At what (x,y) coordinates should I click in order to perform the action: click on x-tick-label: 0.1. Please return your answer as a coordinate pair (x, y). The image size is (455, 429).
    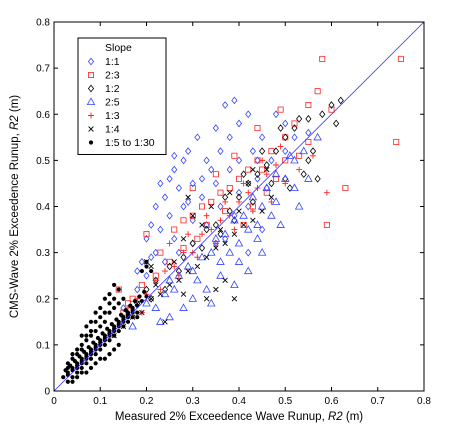
    Looking at the image, I should click on (100, 401).